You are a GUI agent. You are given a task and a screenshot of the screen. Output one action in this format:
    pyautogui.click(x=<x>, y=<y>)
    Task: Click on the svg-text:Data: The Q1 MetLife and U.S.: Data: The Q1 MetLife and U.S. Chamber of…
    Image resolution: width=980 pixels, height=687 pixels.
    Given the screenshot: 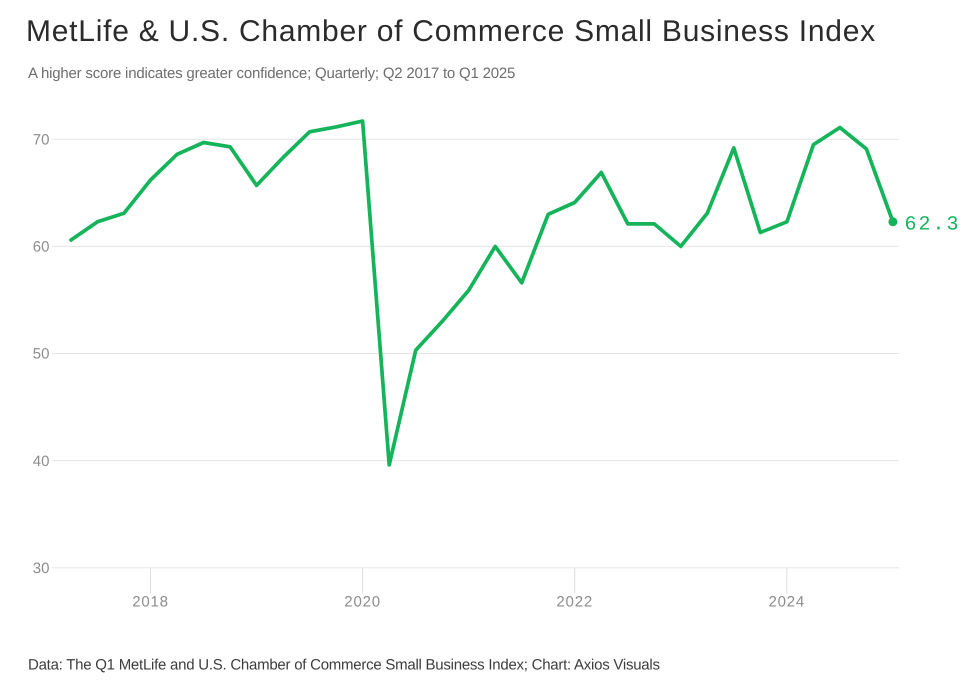 What is the action you would take?
    pyautogui.click(x=344, y=665)
    